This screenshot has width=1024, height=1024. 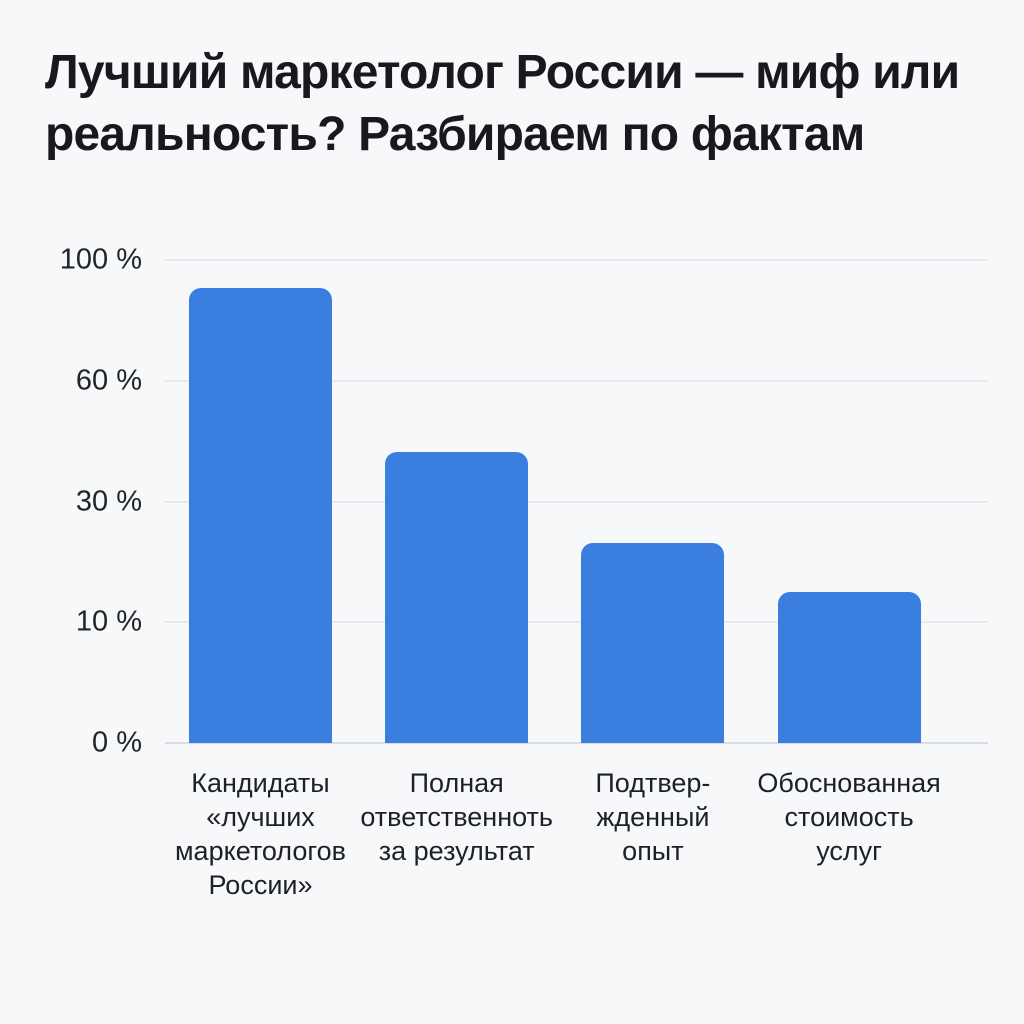 What do you see at coordinates (849, 817) in the screenshot?
I see `x-category-label: Обоснованная стоимость услуг` at bounding box center [849, 817].